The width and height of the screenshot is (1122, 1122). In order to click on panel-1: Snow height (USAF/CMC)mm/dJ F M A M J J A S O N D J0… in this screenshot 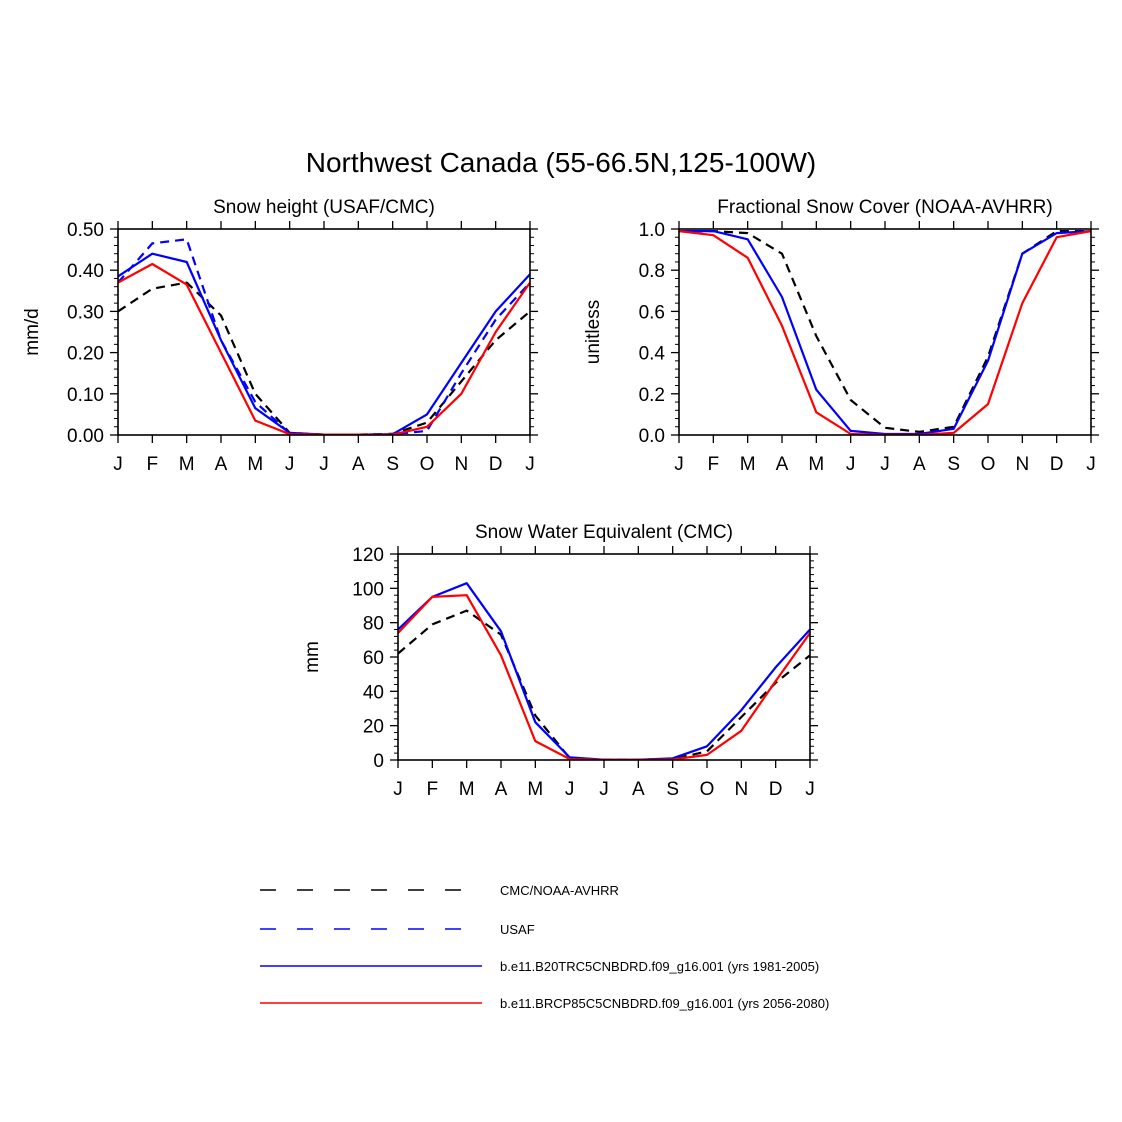, I will do `click(280, 336)`.